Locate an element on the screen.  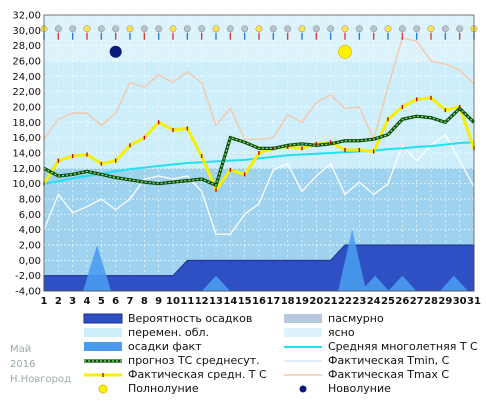
y-tick-label: 30,00 is located at coordinates (26, 31).